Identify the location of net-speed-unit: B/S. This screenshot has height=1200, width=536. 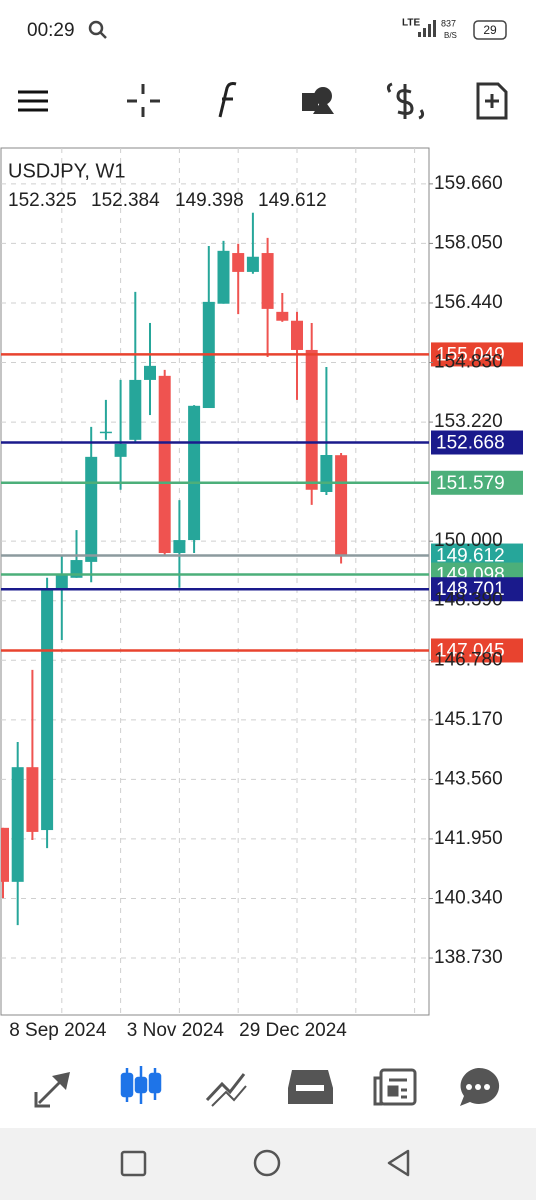
(450, 35).